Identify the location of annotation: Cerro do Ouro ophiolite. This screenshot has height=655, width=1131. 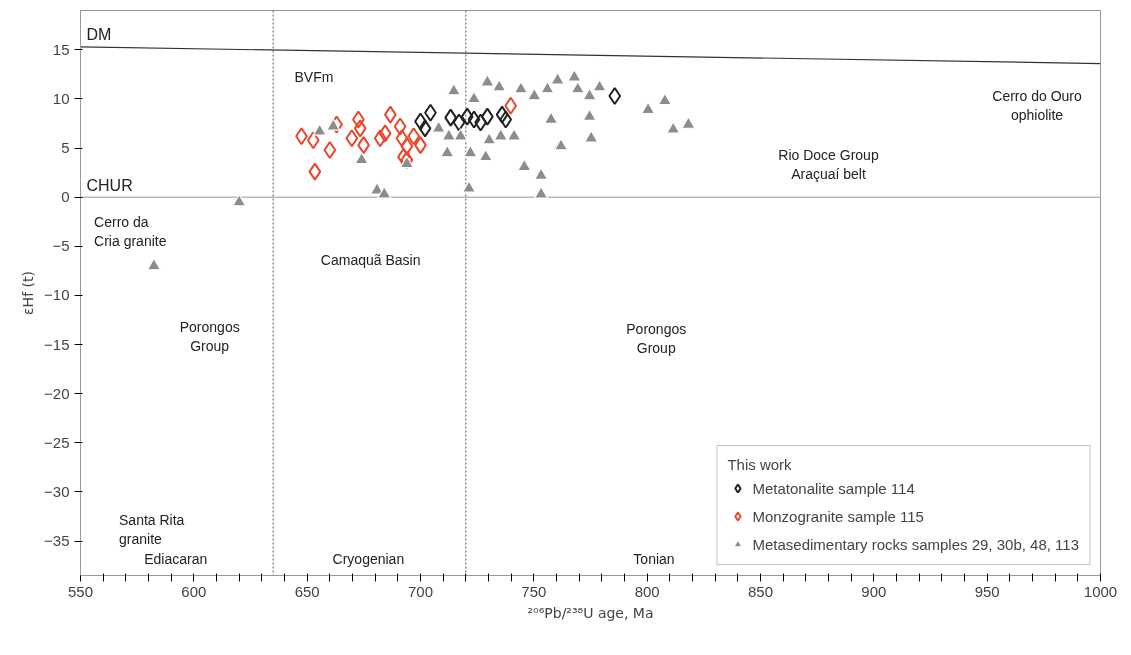
(1037, 106).